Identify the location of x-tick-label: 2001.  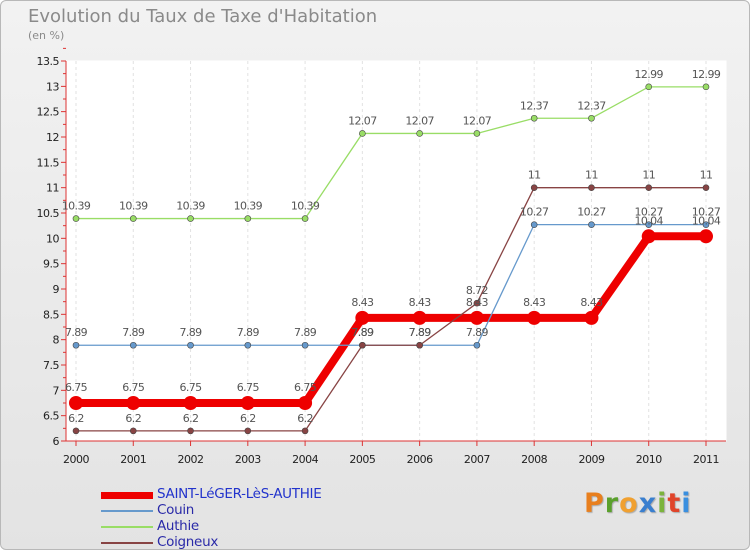
(133, 459).